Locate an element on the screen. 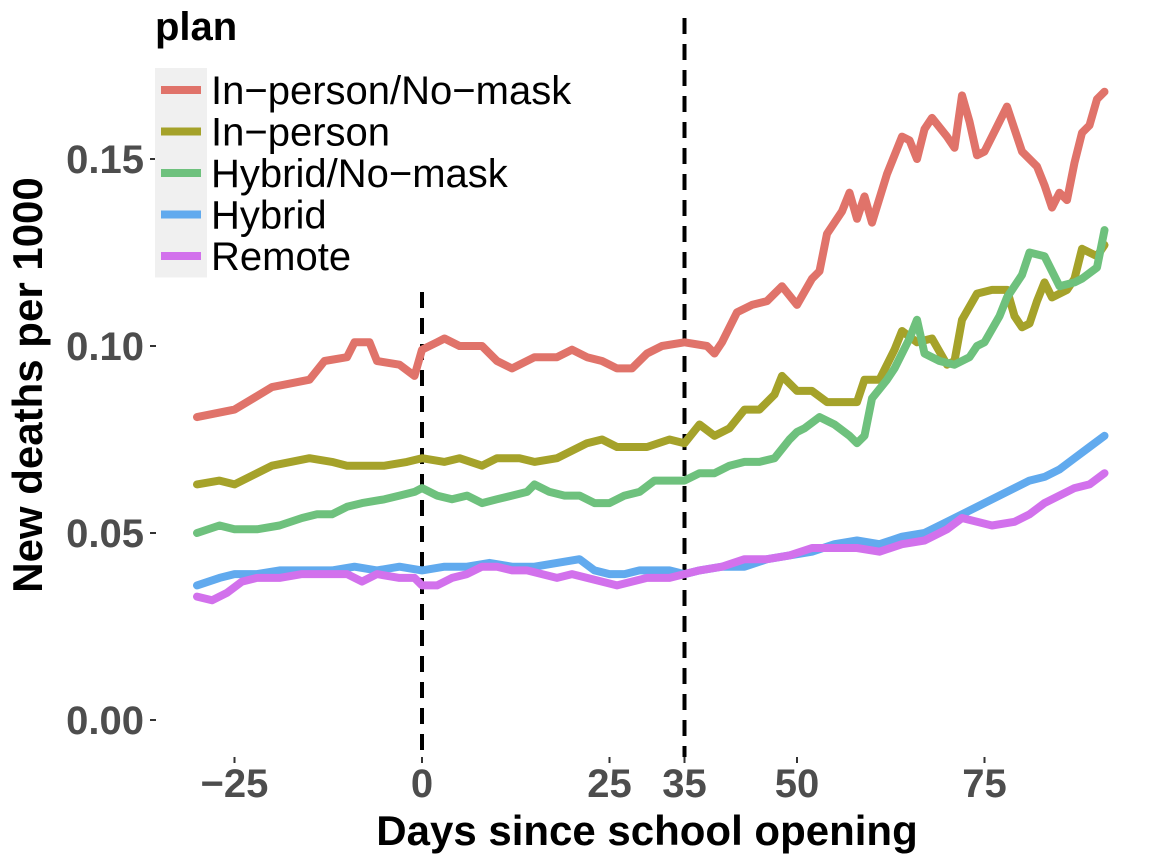  x-axis-title: Days since school opening is located at coordinates (646, 830).